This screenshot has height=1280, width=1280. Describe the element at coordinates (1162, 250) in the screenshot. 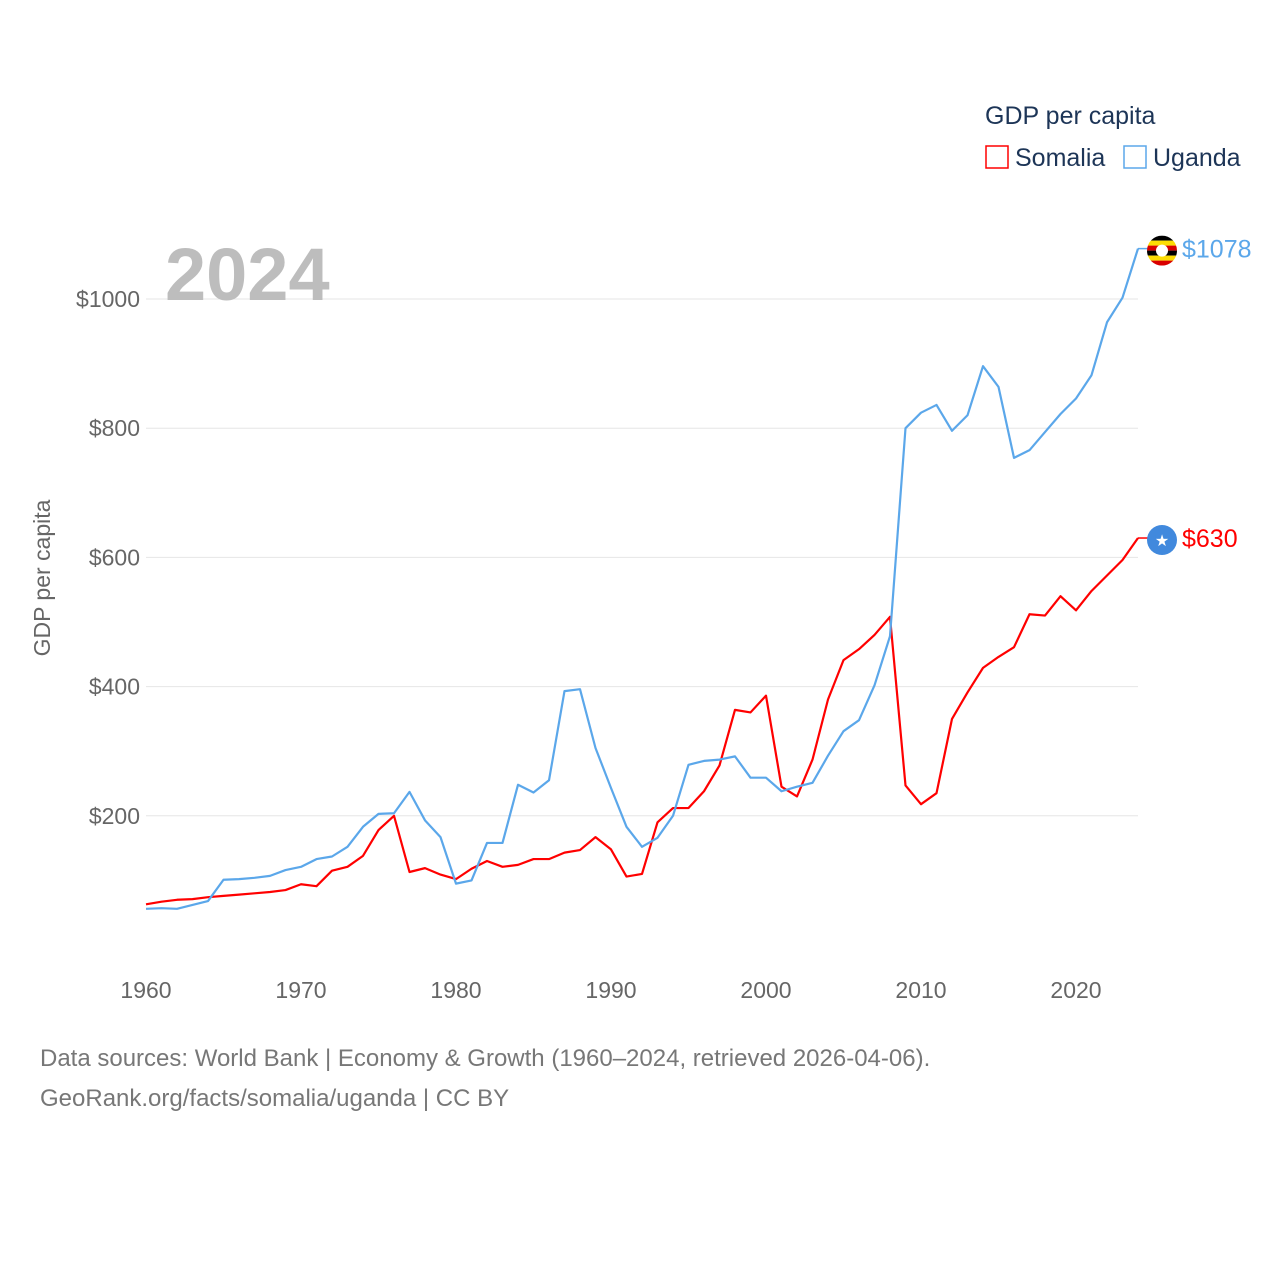

I see `uganda-flag-icon` at that location.